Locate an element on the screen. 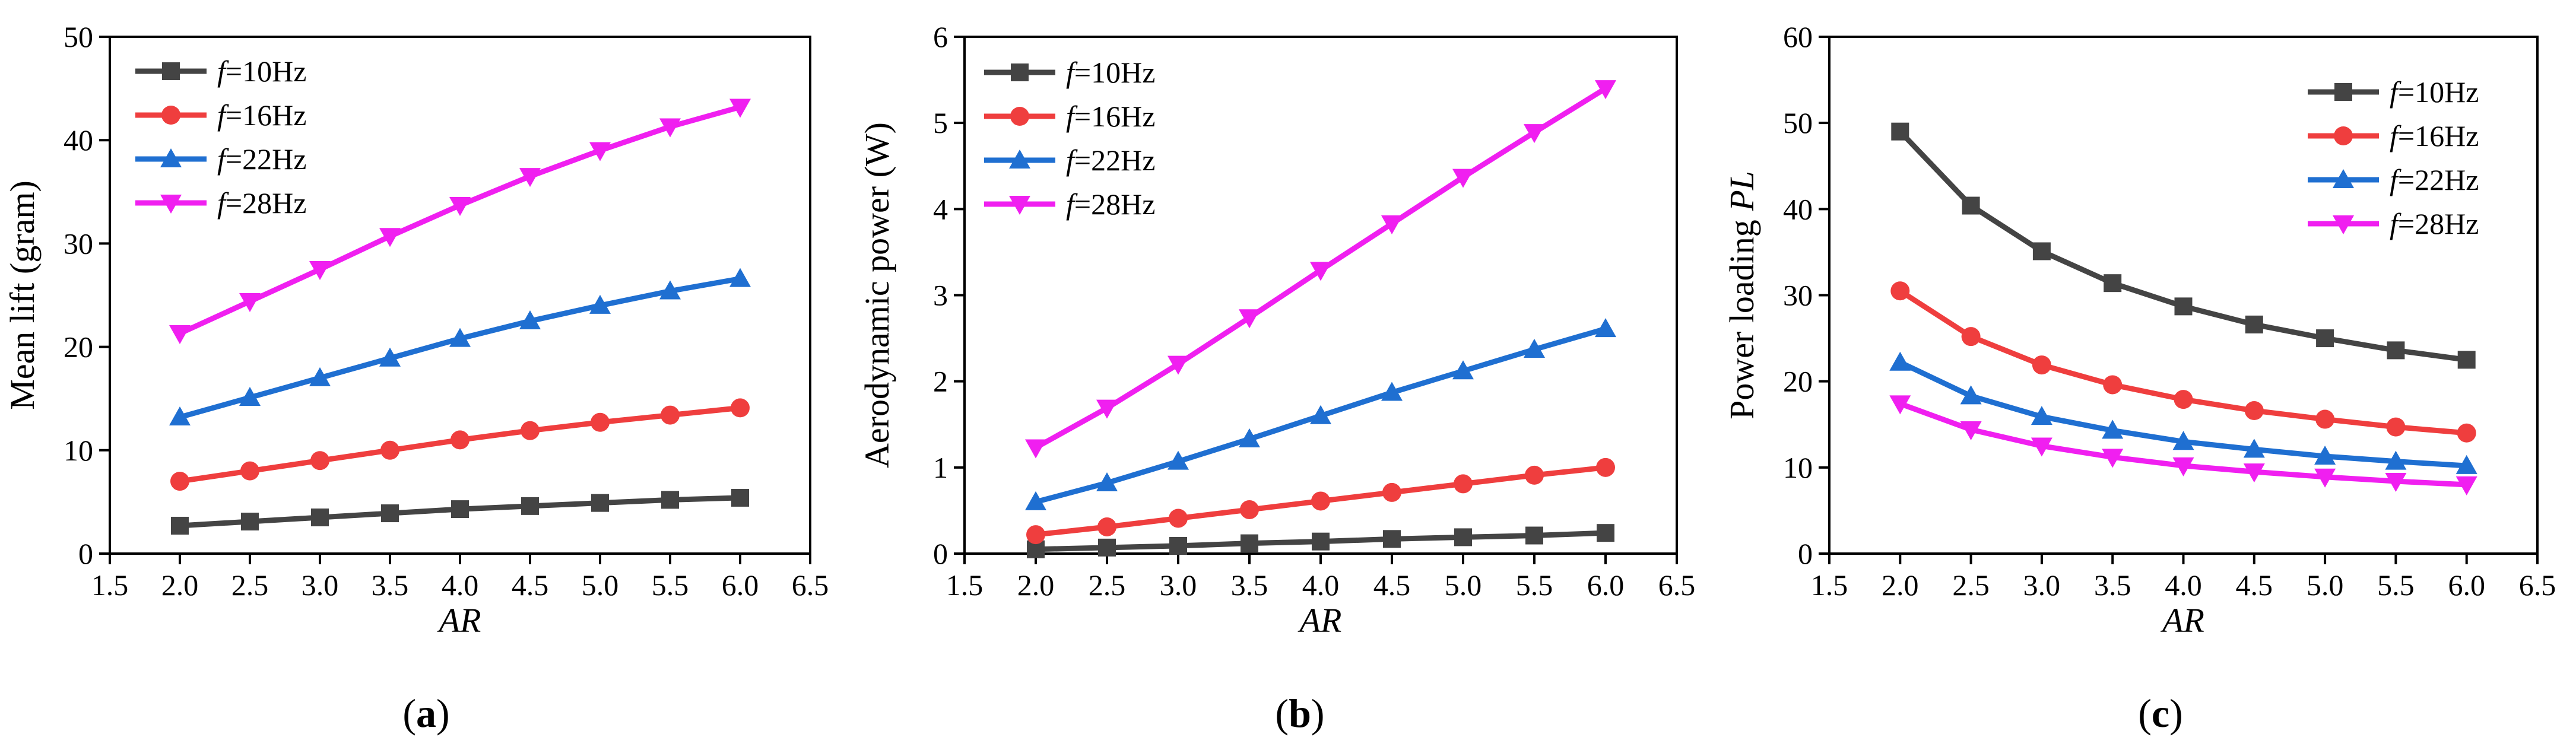 This screenshot has height=750, width=2576. y-tick-label: 2 is located at coordinates (940, 381).